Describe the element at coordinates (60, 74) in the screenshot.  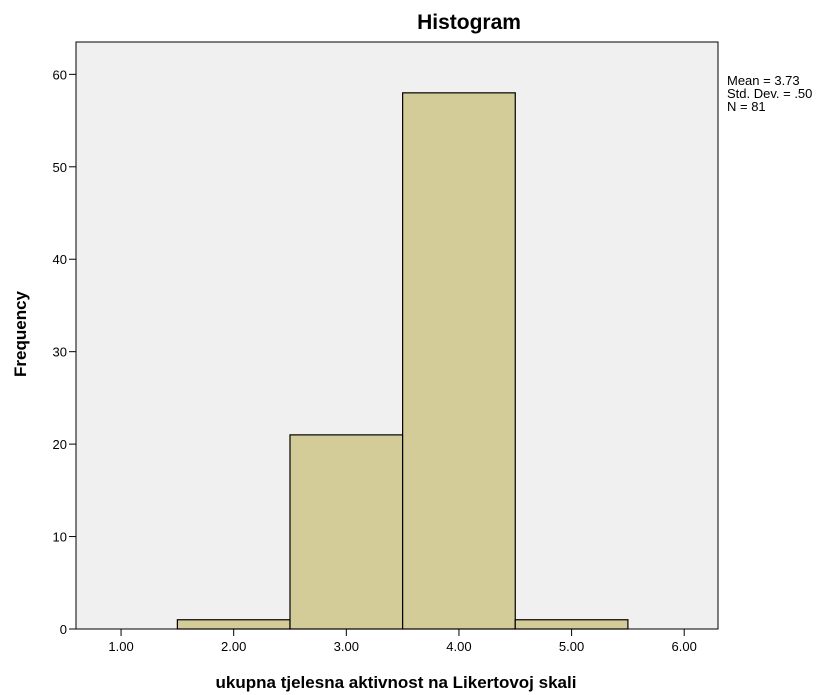
I see `y-tick-label: 60` at that location.